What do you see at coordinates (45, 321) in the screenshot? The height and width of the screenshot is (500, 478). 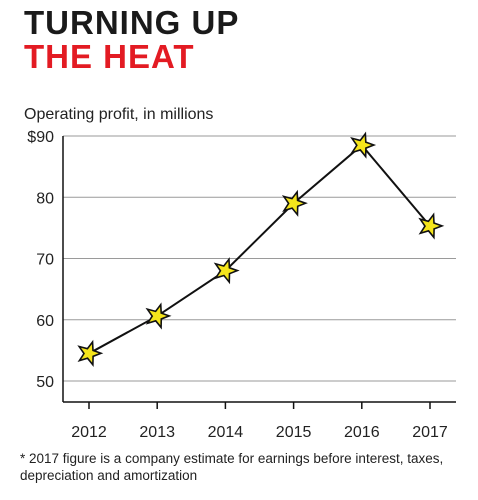 I see `y-tick-label-60: 60` at bounding box center [45, 321].